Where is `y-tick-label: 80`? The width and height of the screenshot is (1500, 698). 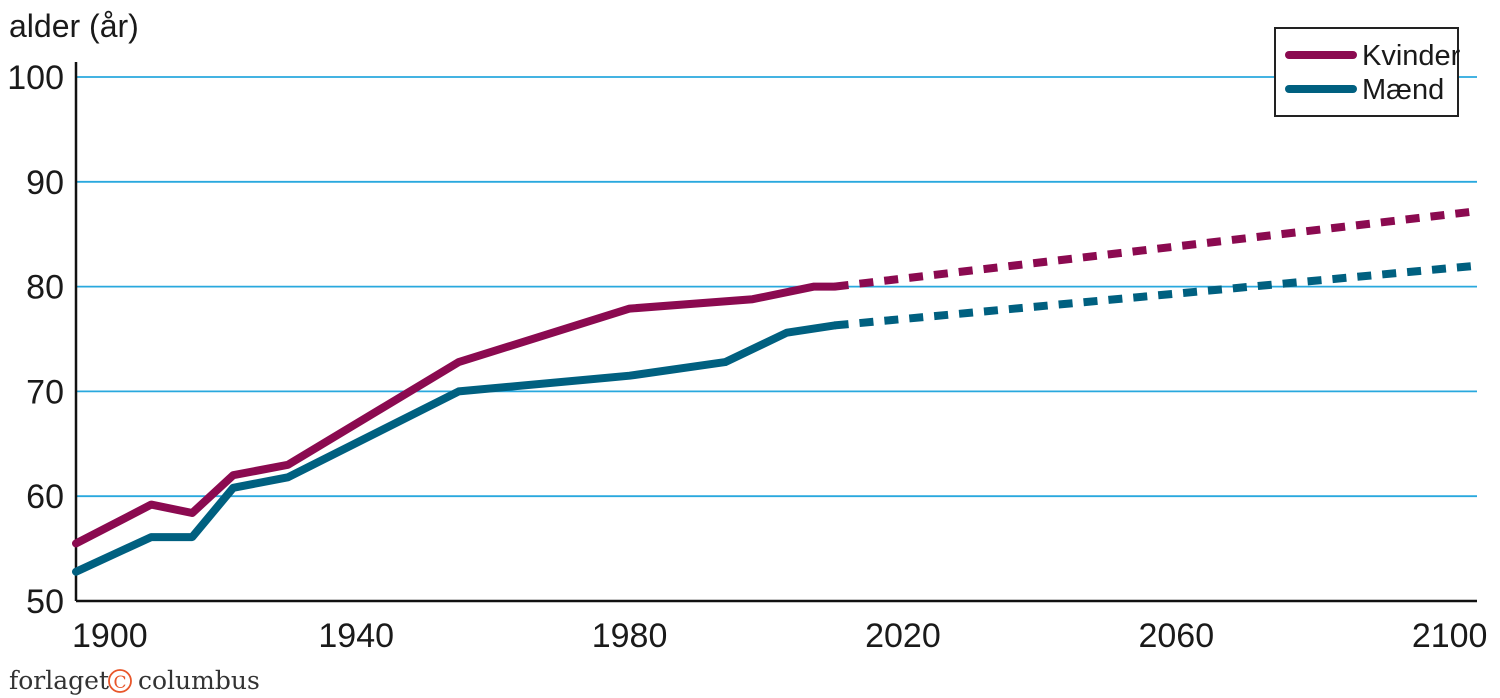
y-tick-label: 80 is located at coordinates (45, 288).